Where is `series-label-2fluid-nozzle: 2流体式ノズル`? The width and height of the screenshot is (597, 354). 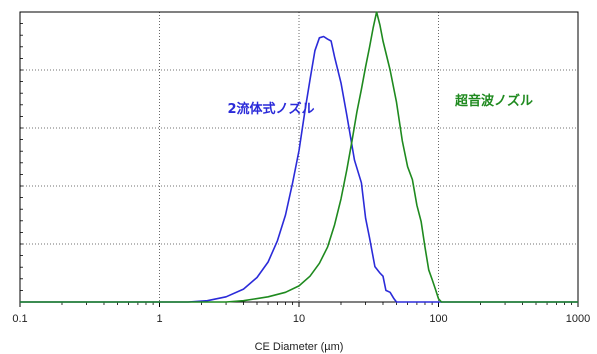
series-label-2fluid-nozzle: 2流体式ノズル is located at coordinates (270, 109).